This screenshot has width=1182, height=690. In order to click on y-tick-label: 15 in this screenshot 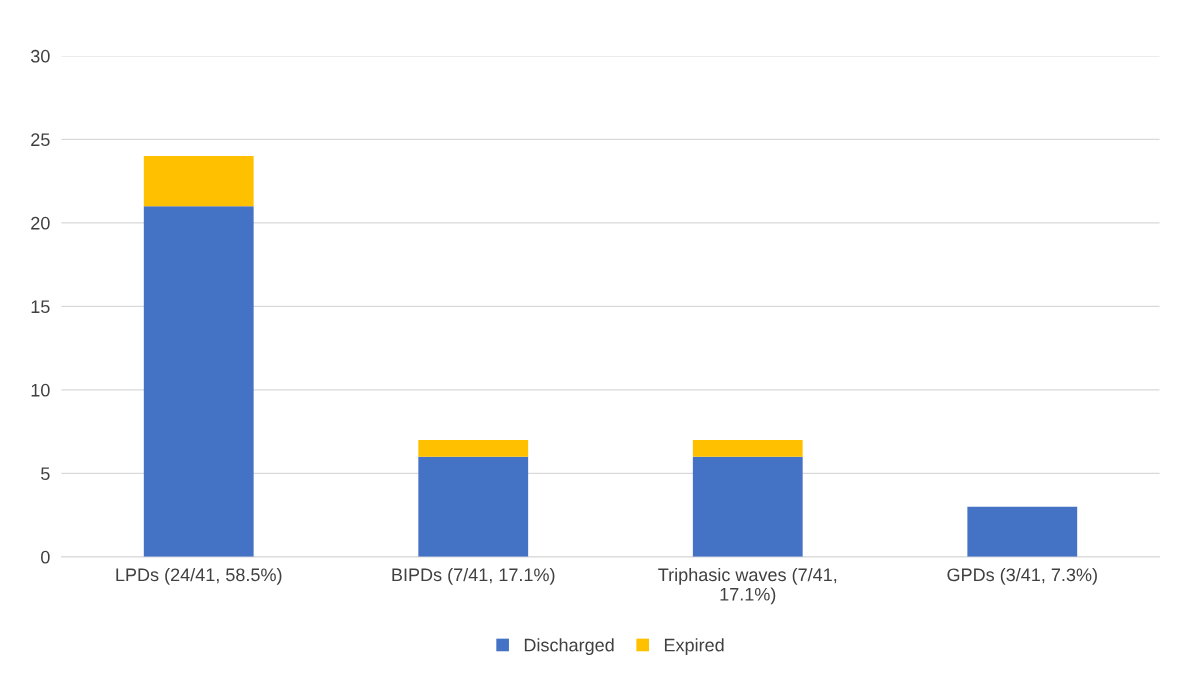, I will do `click(40, 307)`.